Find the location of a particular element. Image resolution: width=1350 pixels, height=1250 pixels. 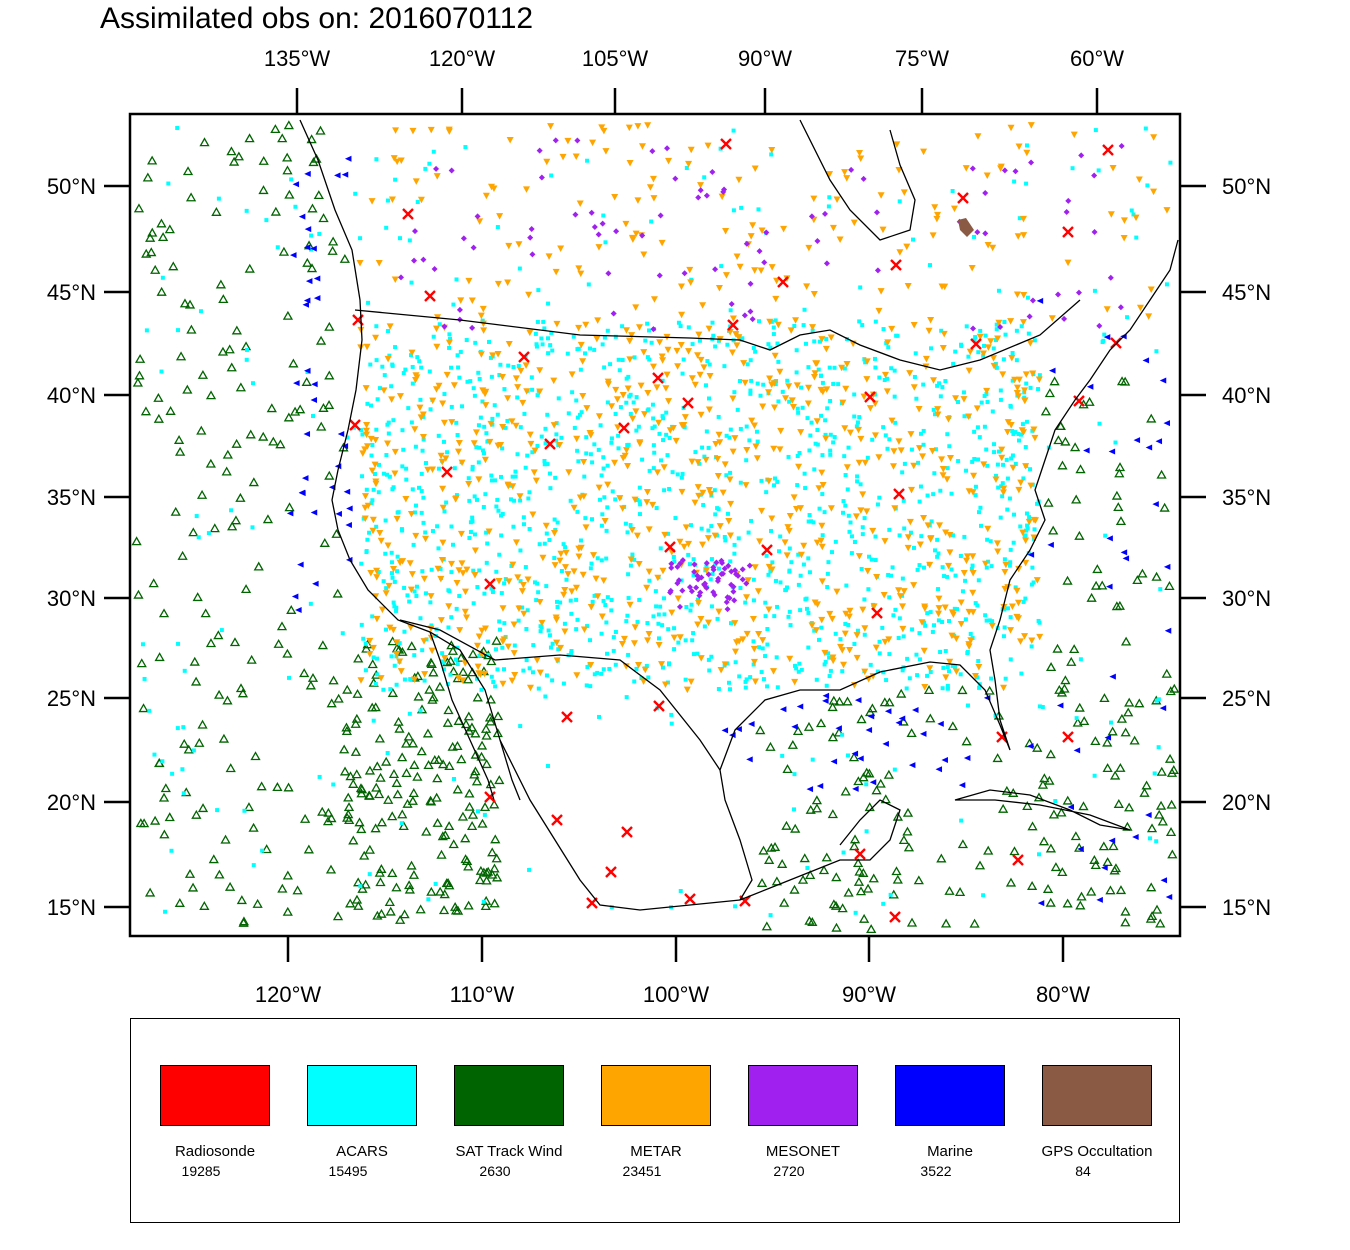

radiosonde-marker is located at coordinates (688, 403).